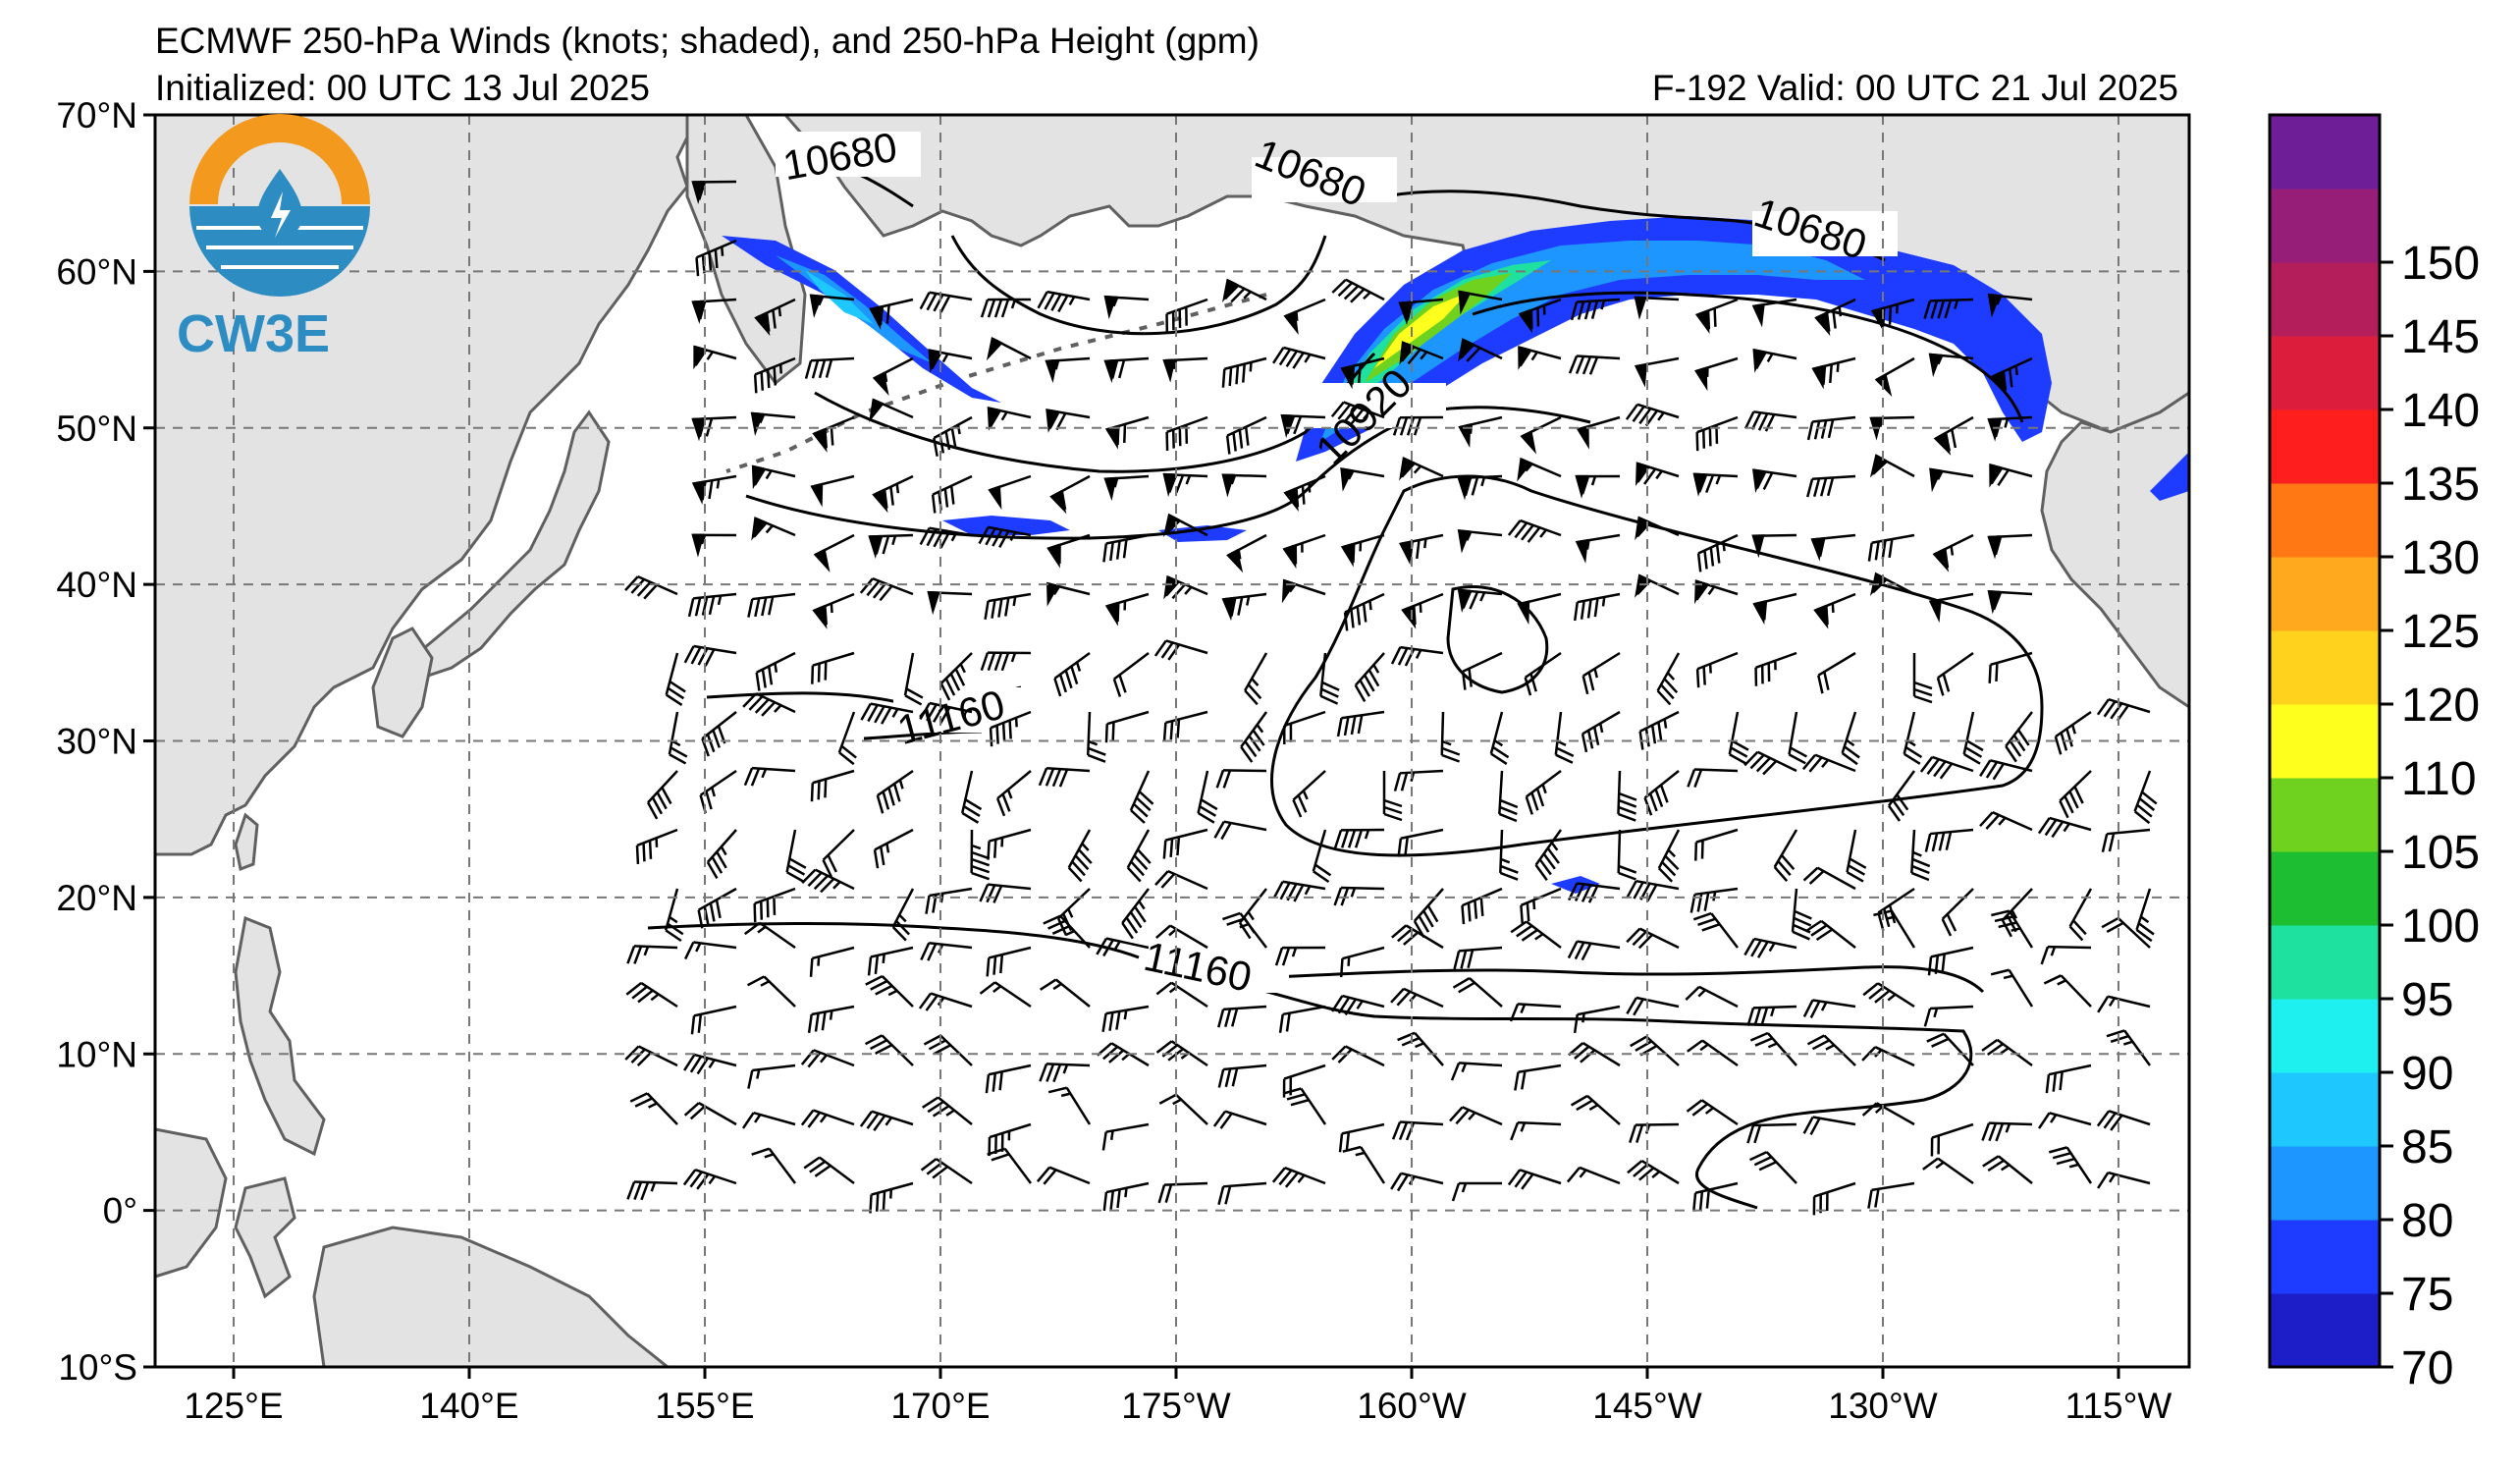  Describe the element at coordinates (2439, 779) in the screenshot. I see `colorbar-label: 110` at that location.